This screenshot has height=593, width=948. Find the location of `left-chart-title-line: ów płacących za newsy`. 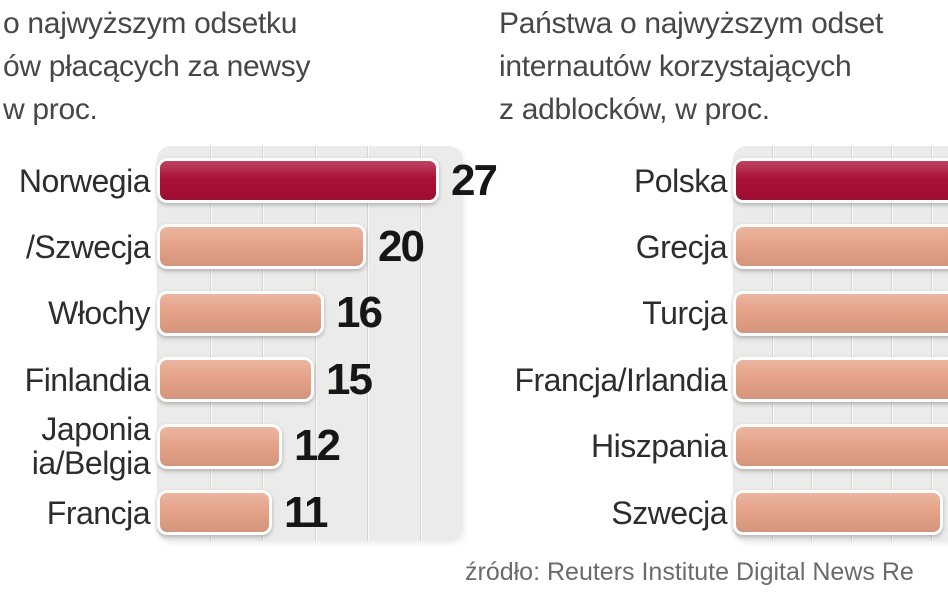

left-chart-title-line: ów płacących za newsy is located at coordinates (157, 66).